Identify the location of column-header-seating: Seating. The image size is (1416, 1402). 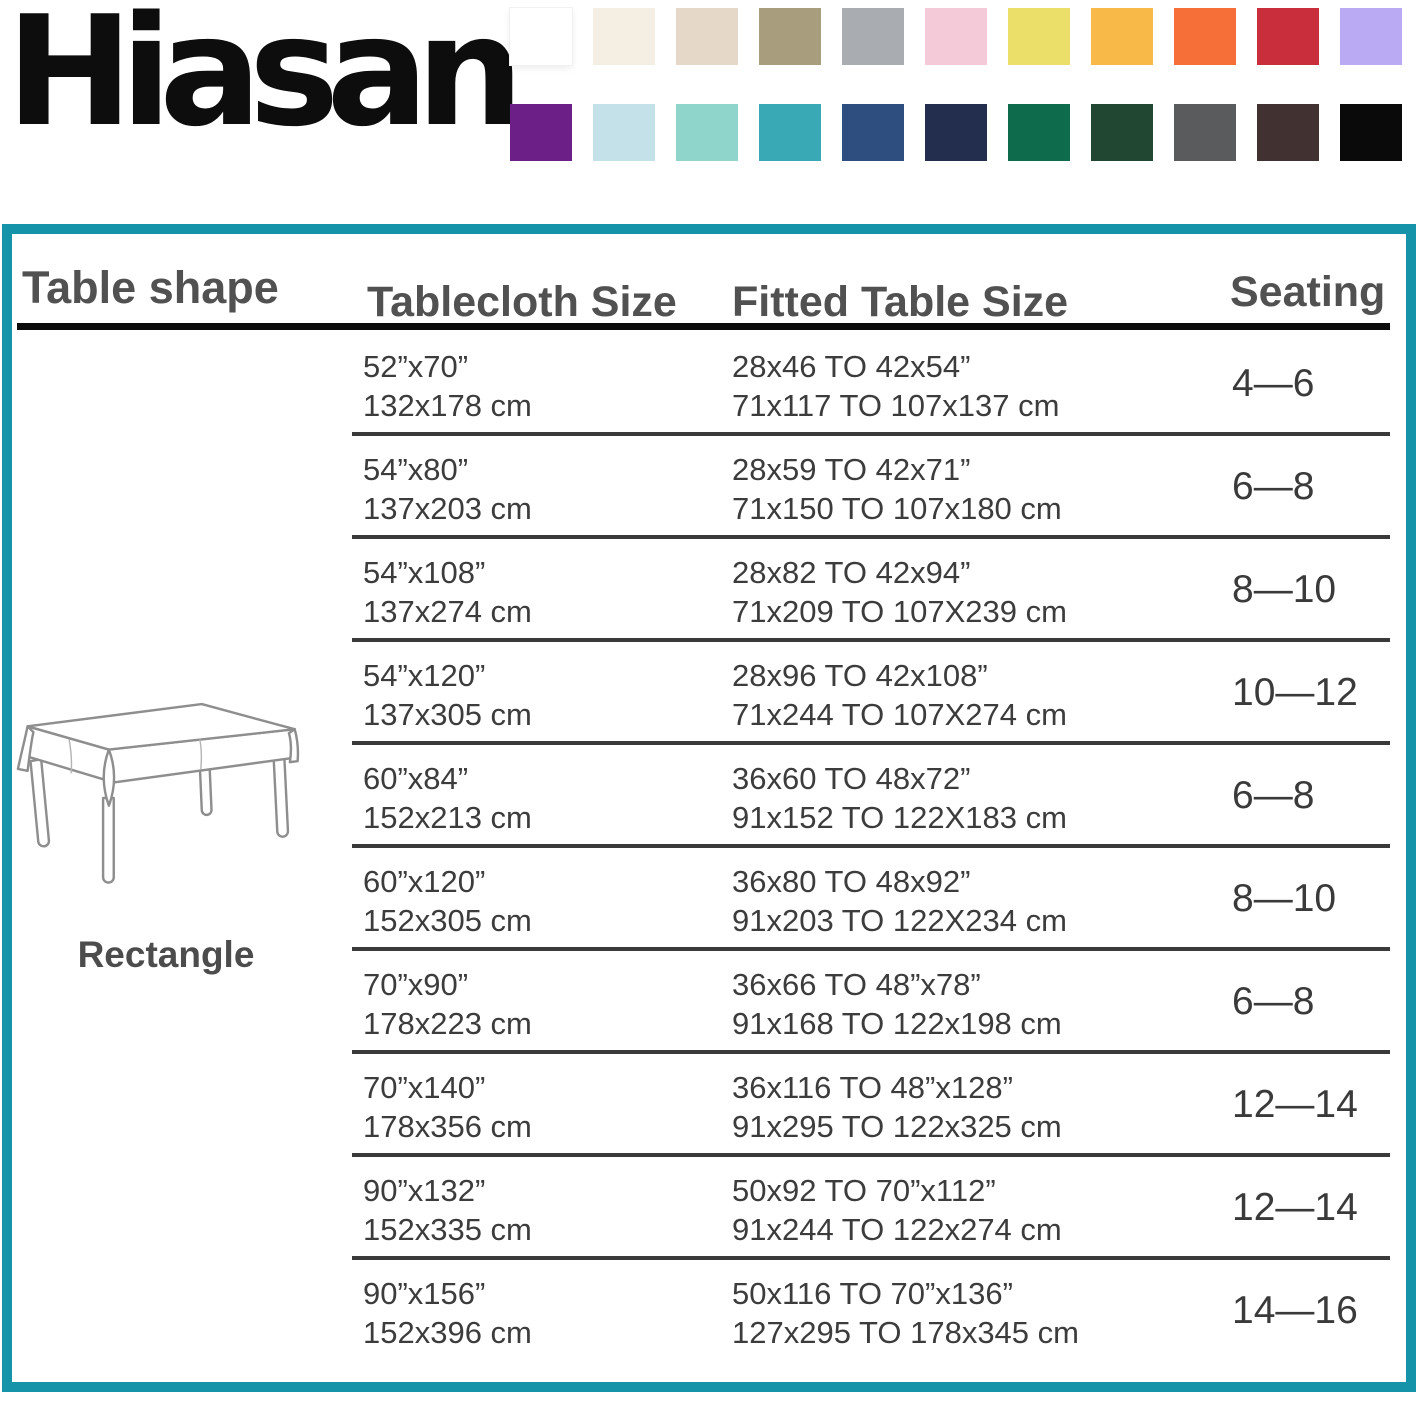
(1308, 292).